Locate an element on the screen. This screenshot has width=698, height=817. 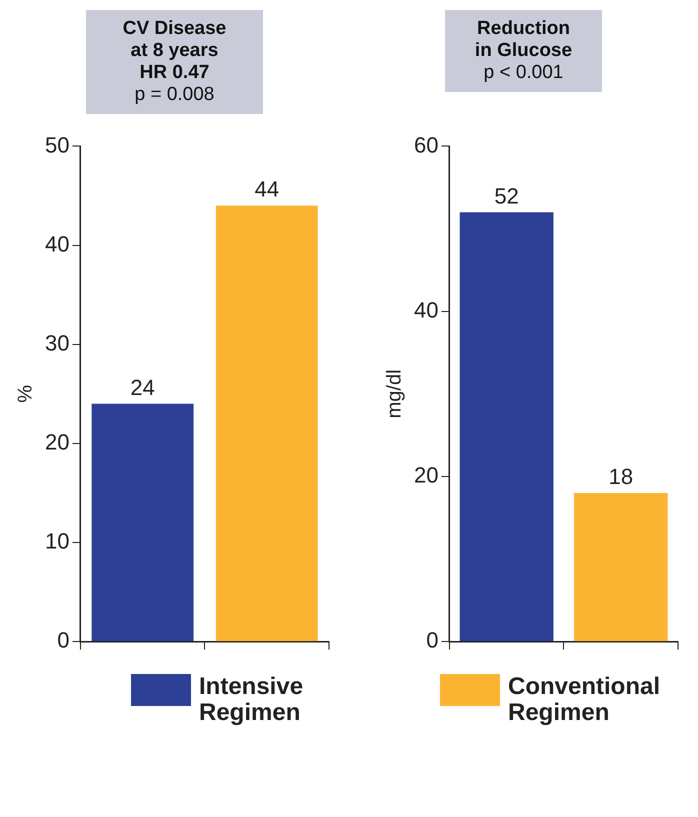
chart-subtitle: p < 0.001 is located at coordinates (523, 73).